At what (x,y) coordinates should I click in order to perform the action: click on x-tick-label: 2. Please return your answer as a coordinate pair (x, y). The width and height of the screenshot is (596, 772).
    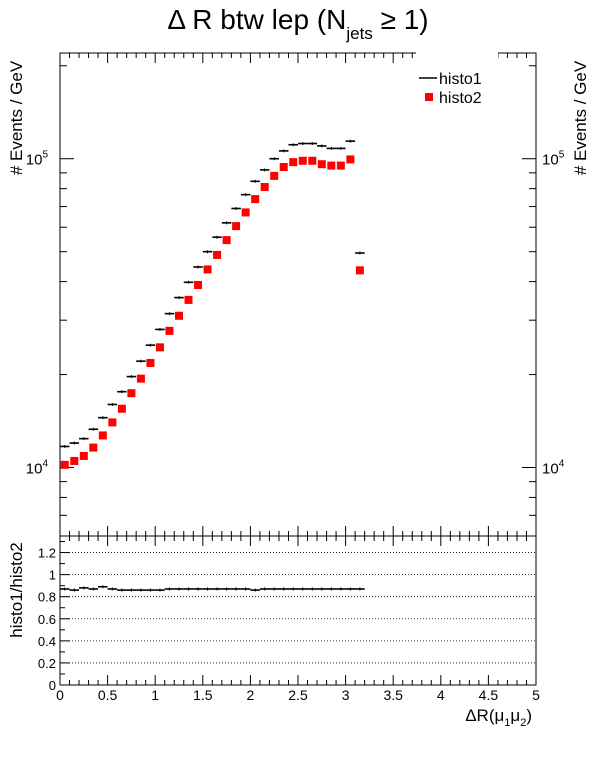
    Looking at the image, I should click on (251, 695).